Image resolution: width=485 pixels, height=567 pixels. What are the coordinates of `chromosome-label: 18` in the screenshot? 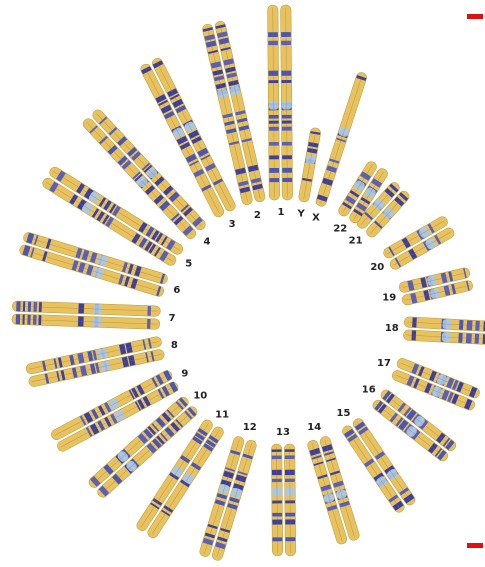 It's located at (392, 328).